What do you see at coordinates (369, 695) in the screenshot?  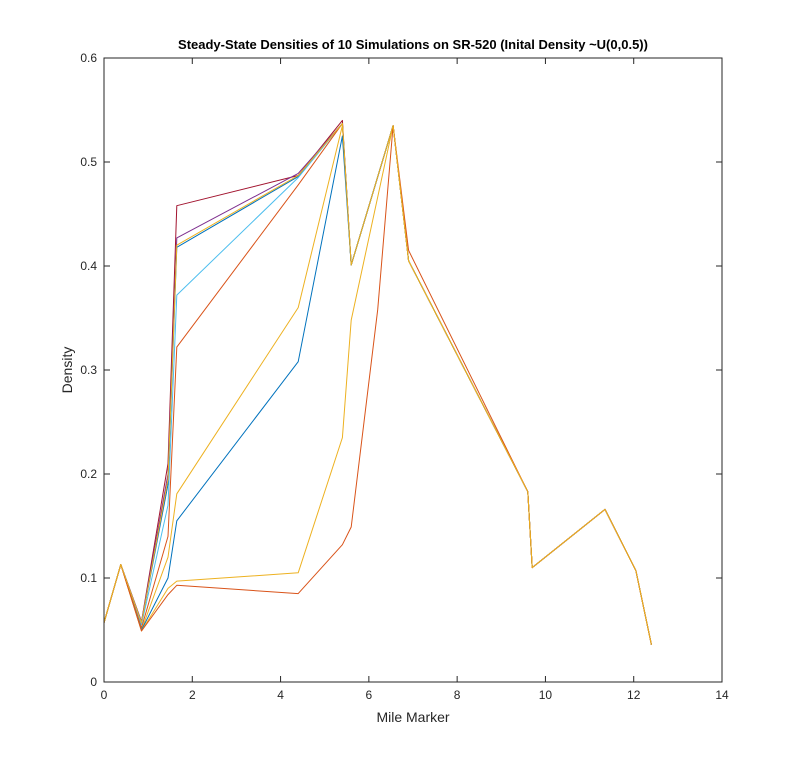 I see `x-tick-label: 6` at bounding box center [369, 695].